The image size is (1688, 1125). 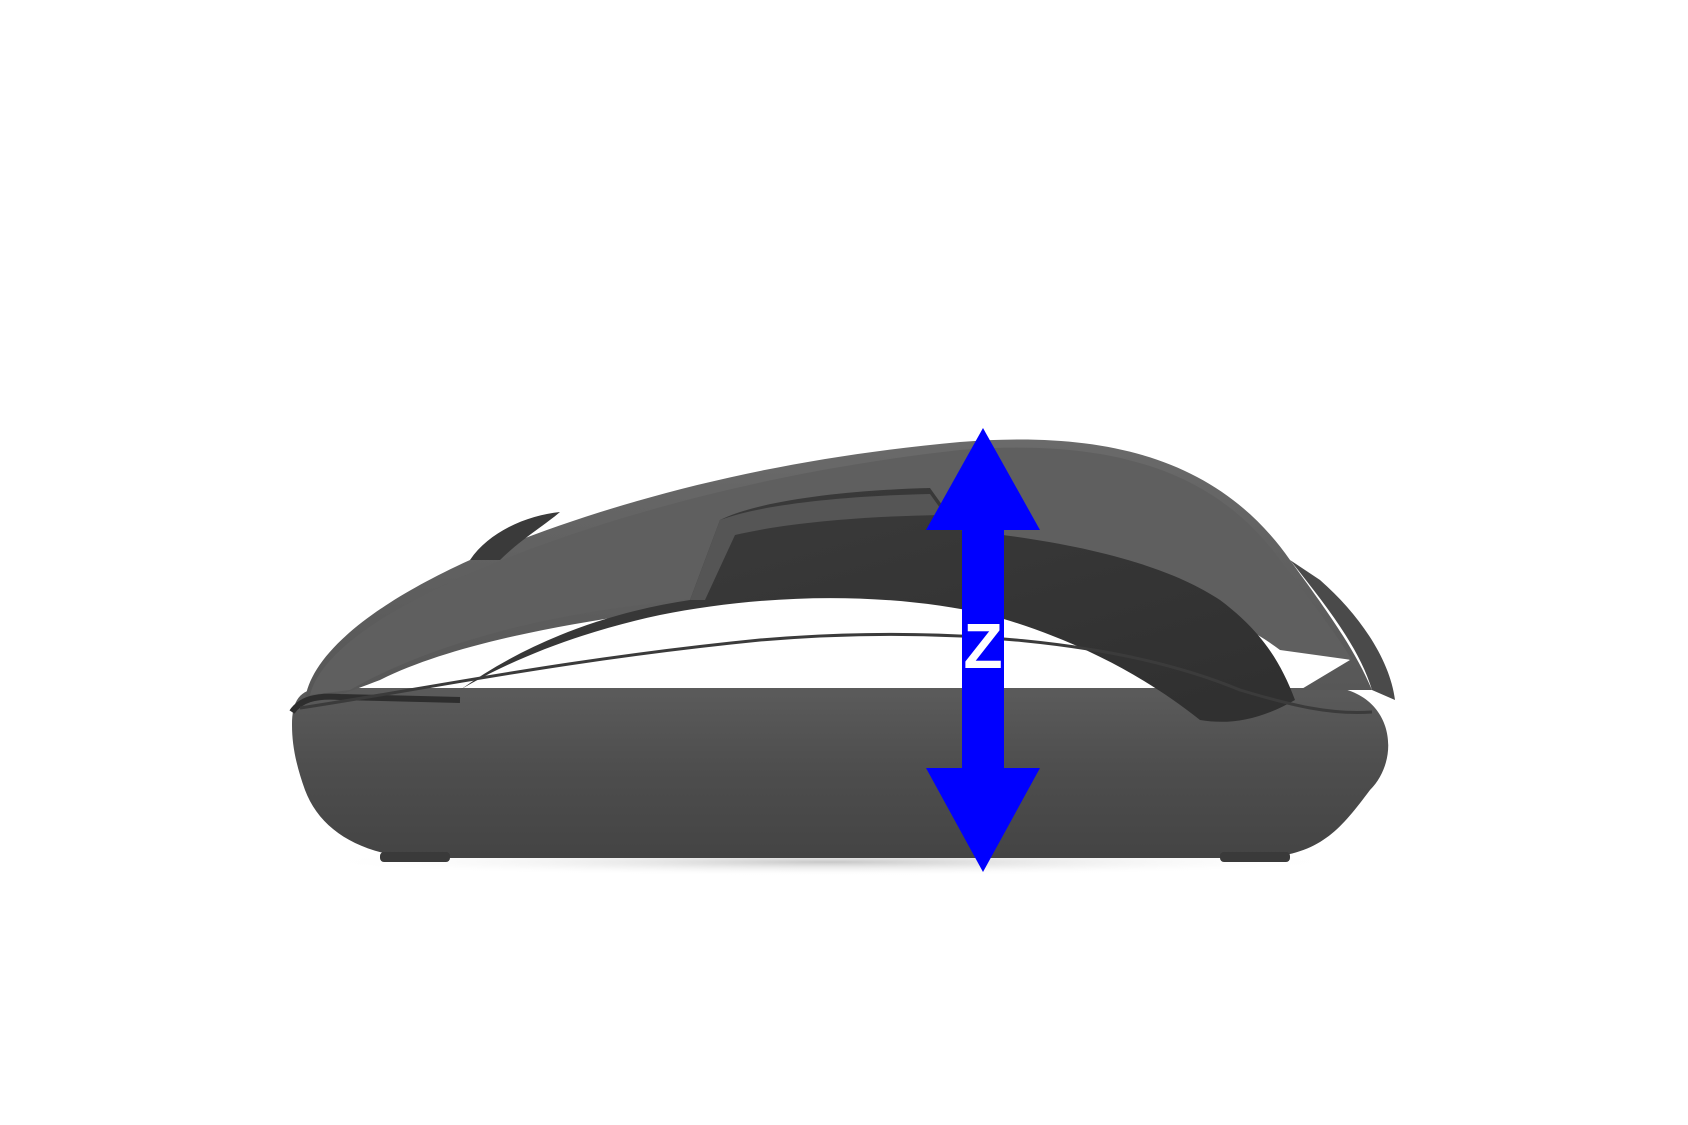 I want to click on z-axis-label: Z, so click(x=982, y=646).